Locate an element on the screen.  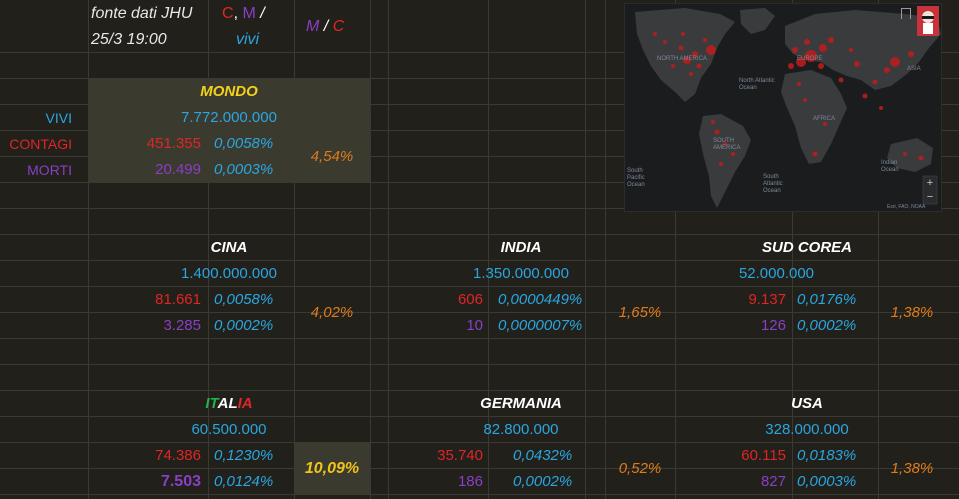
germania-population: 82.800.000 is located at coordinates (521, 429).